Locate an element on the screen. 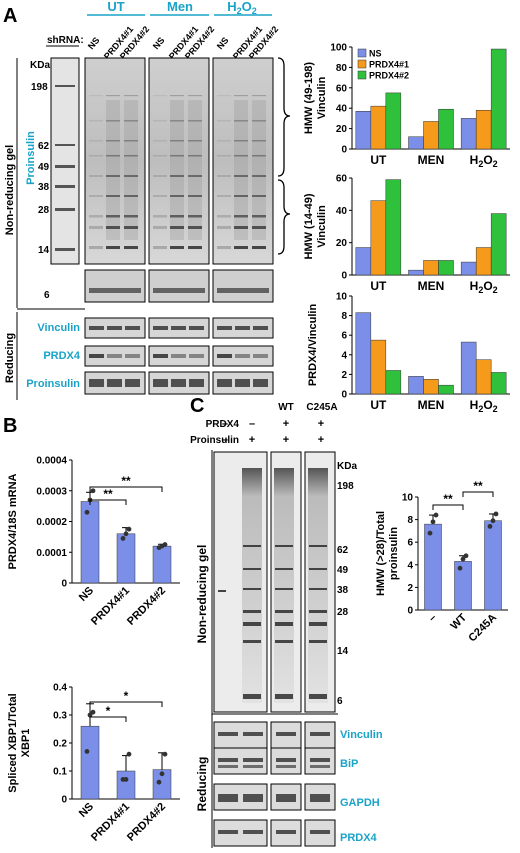 The image size is (520, 853). y-tick-label: 2 is located at coordinates (344, 375).